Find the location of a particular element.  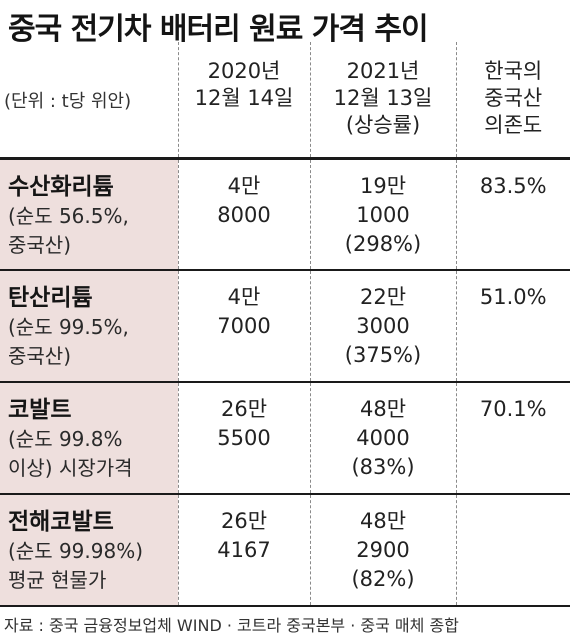

page-title: 중국 전기차 배터리 원료 가격 추이 is located at coordinates (218, 29).